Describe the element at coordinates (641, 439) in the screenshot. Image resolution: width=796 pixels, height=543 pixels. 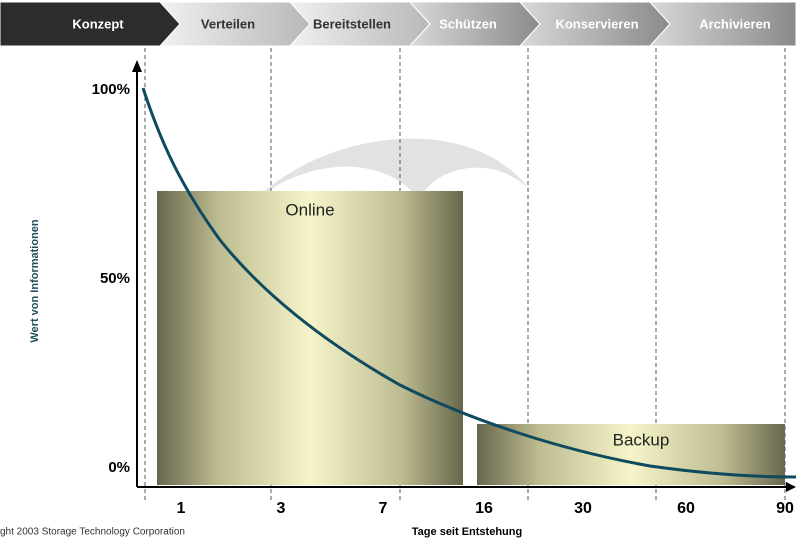
I see `box-label: Backup` at that location.